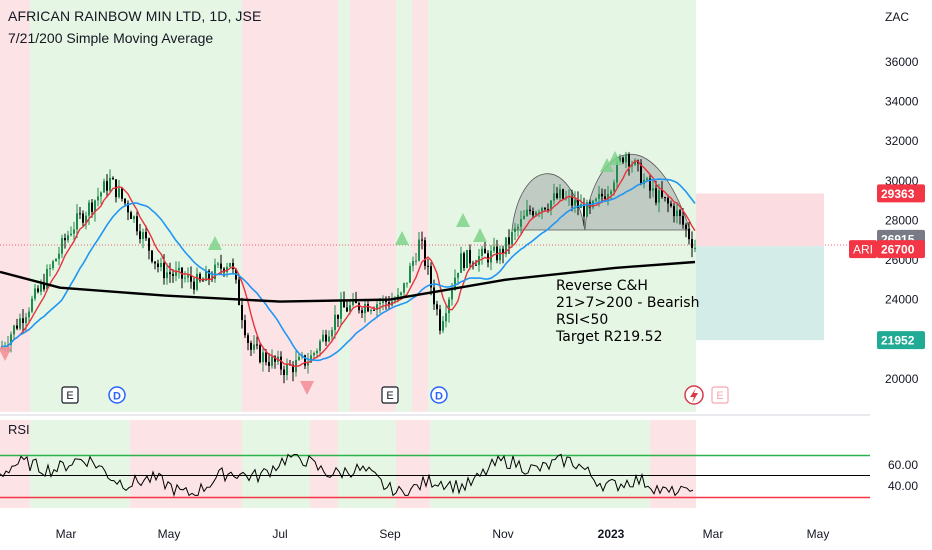 The height and width of the screenshot is (550, 932). What do you see at coordinates (169, 534) in the screenshot?
I see `time-label: May` at bounding box center [169, 534].